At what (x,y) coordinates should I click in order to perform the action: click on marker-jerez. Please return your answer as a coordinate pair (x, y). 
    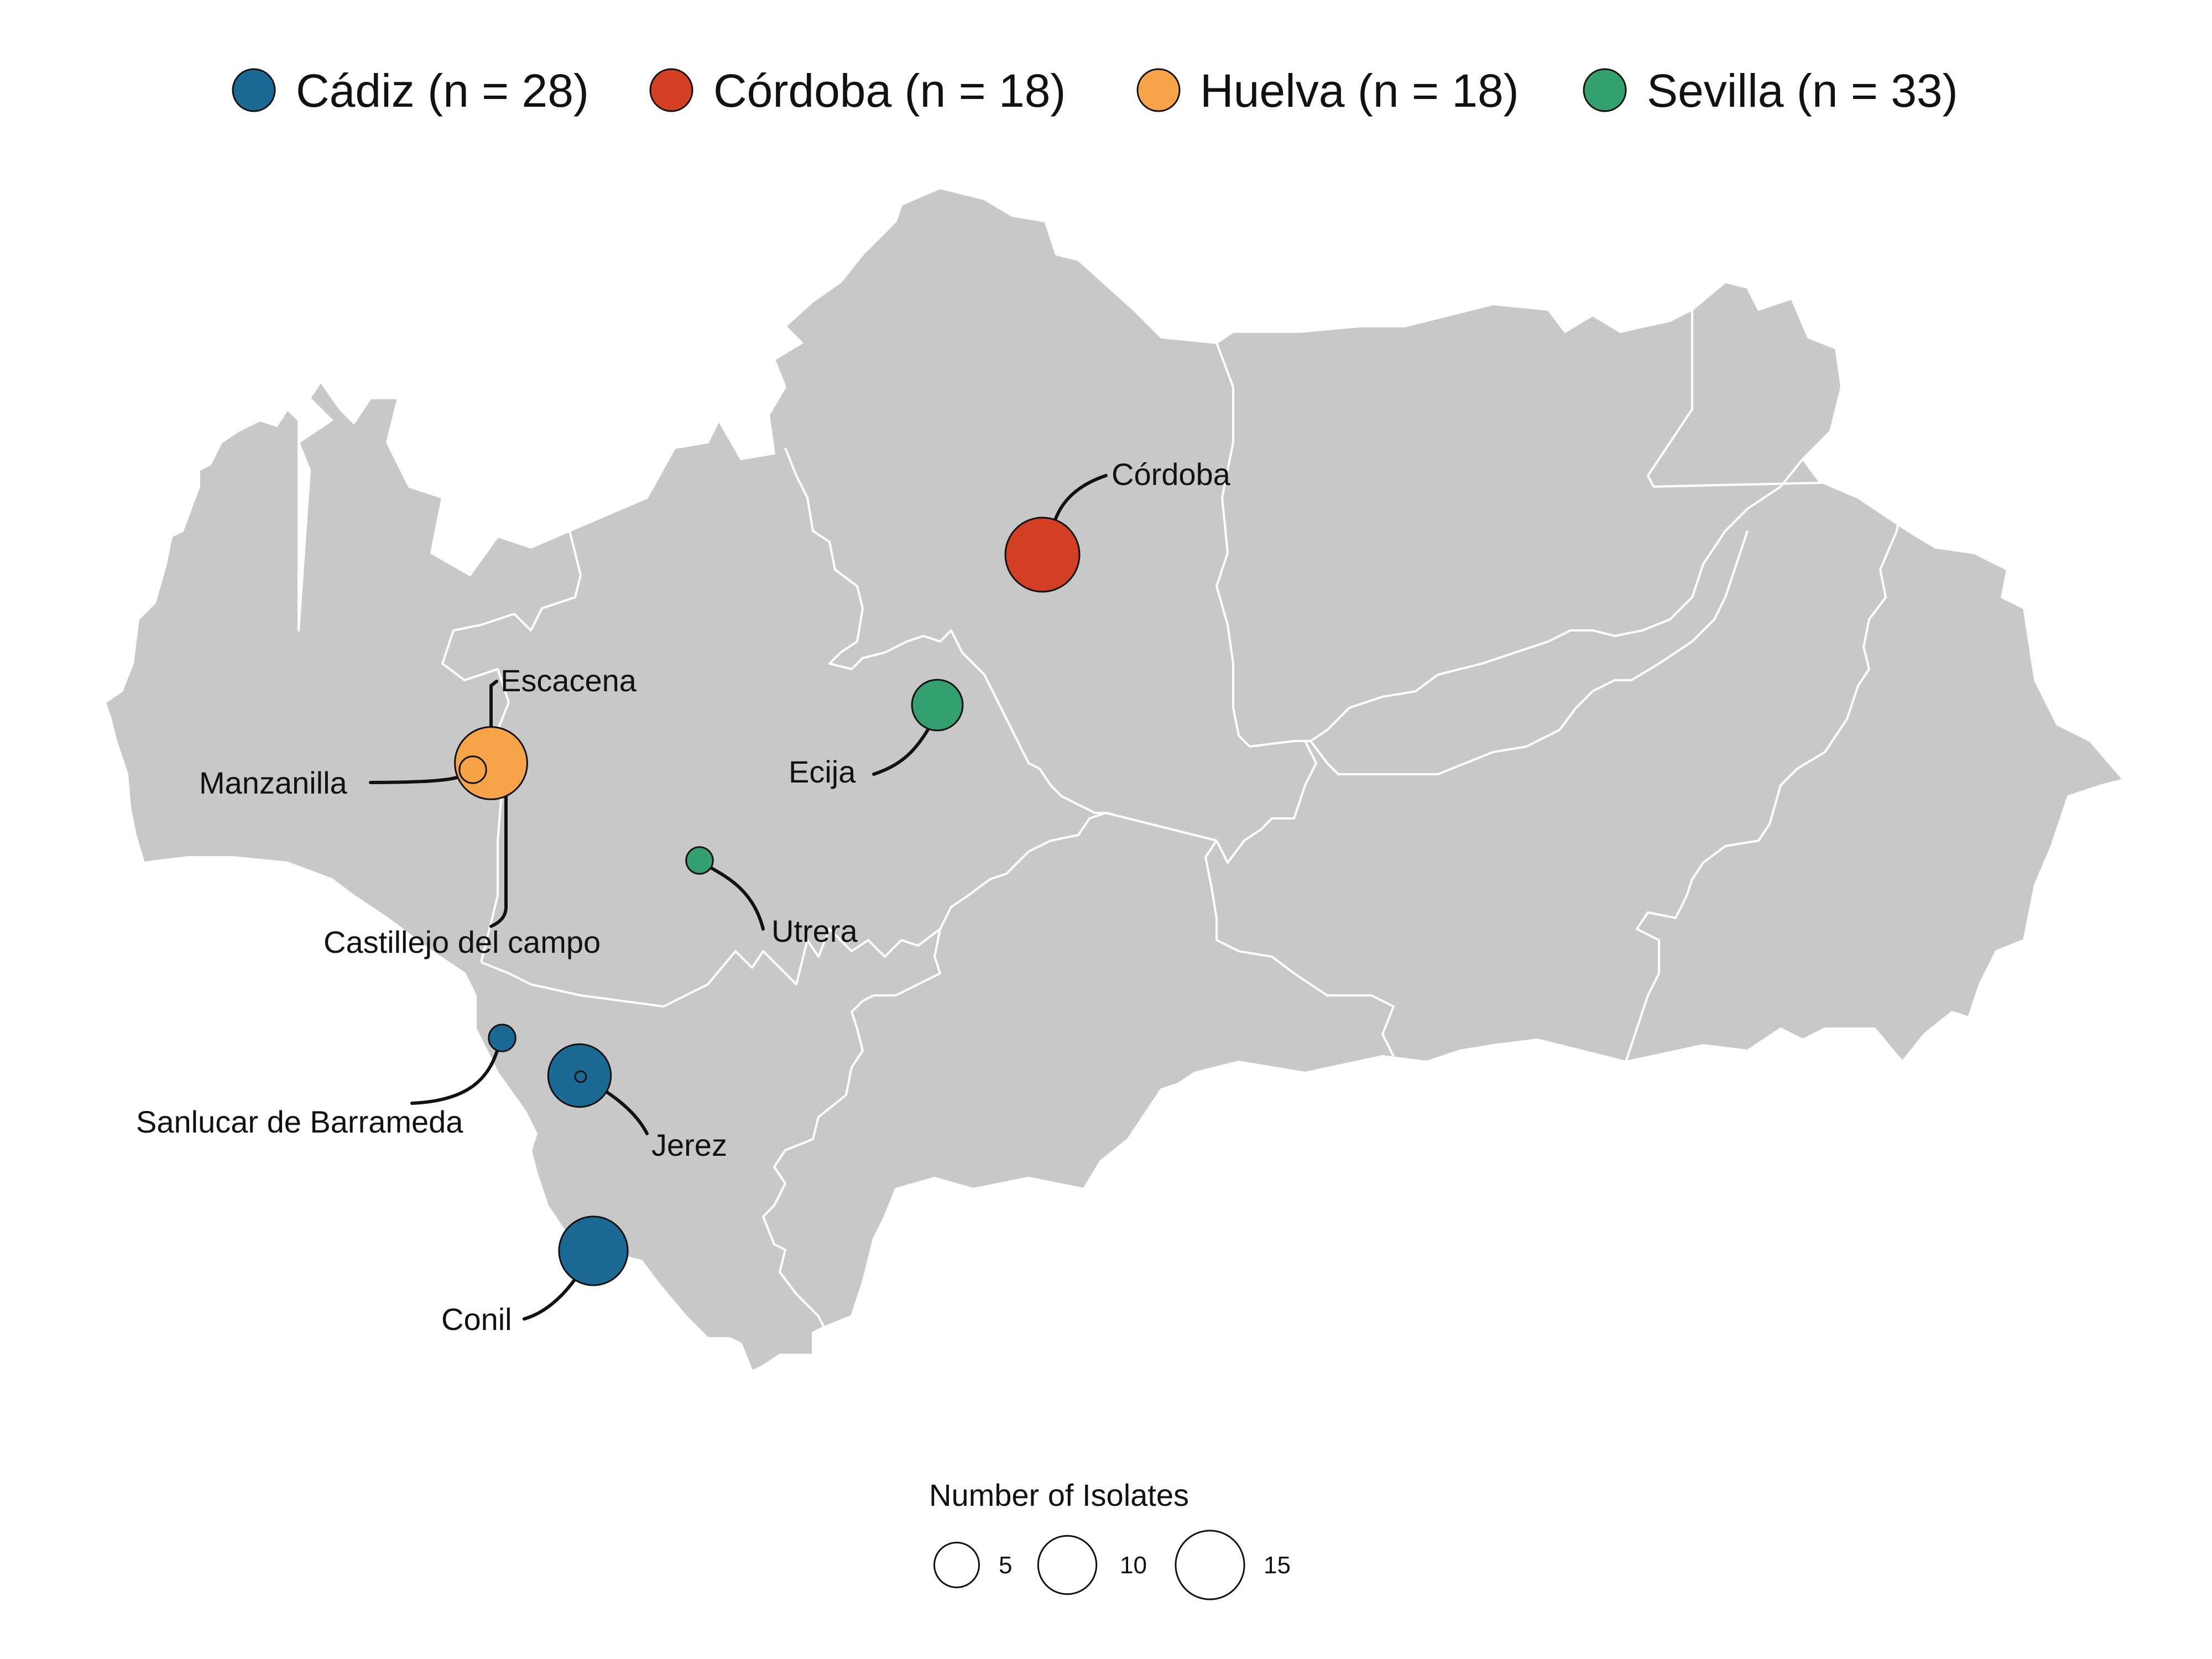
    Looking at the image, I should click on (580, 1076).